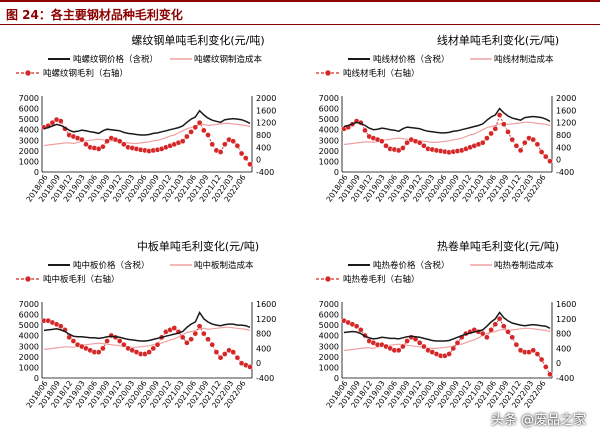 Image resolution: width=600 pixels, height=438 pixels. I want to click on chart-0-right-tick-5: 1600, so click(266, 110).